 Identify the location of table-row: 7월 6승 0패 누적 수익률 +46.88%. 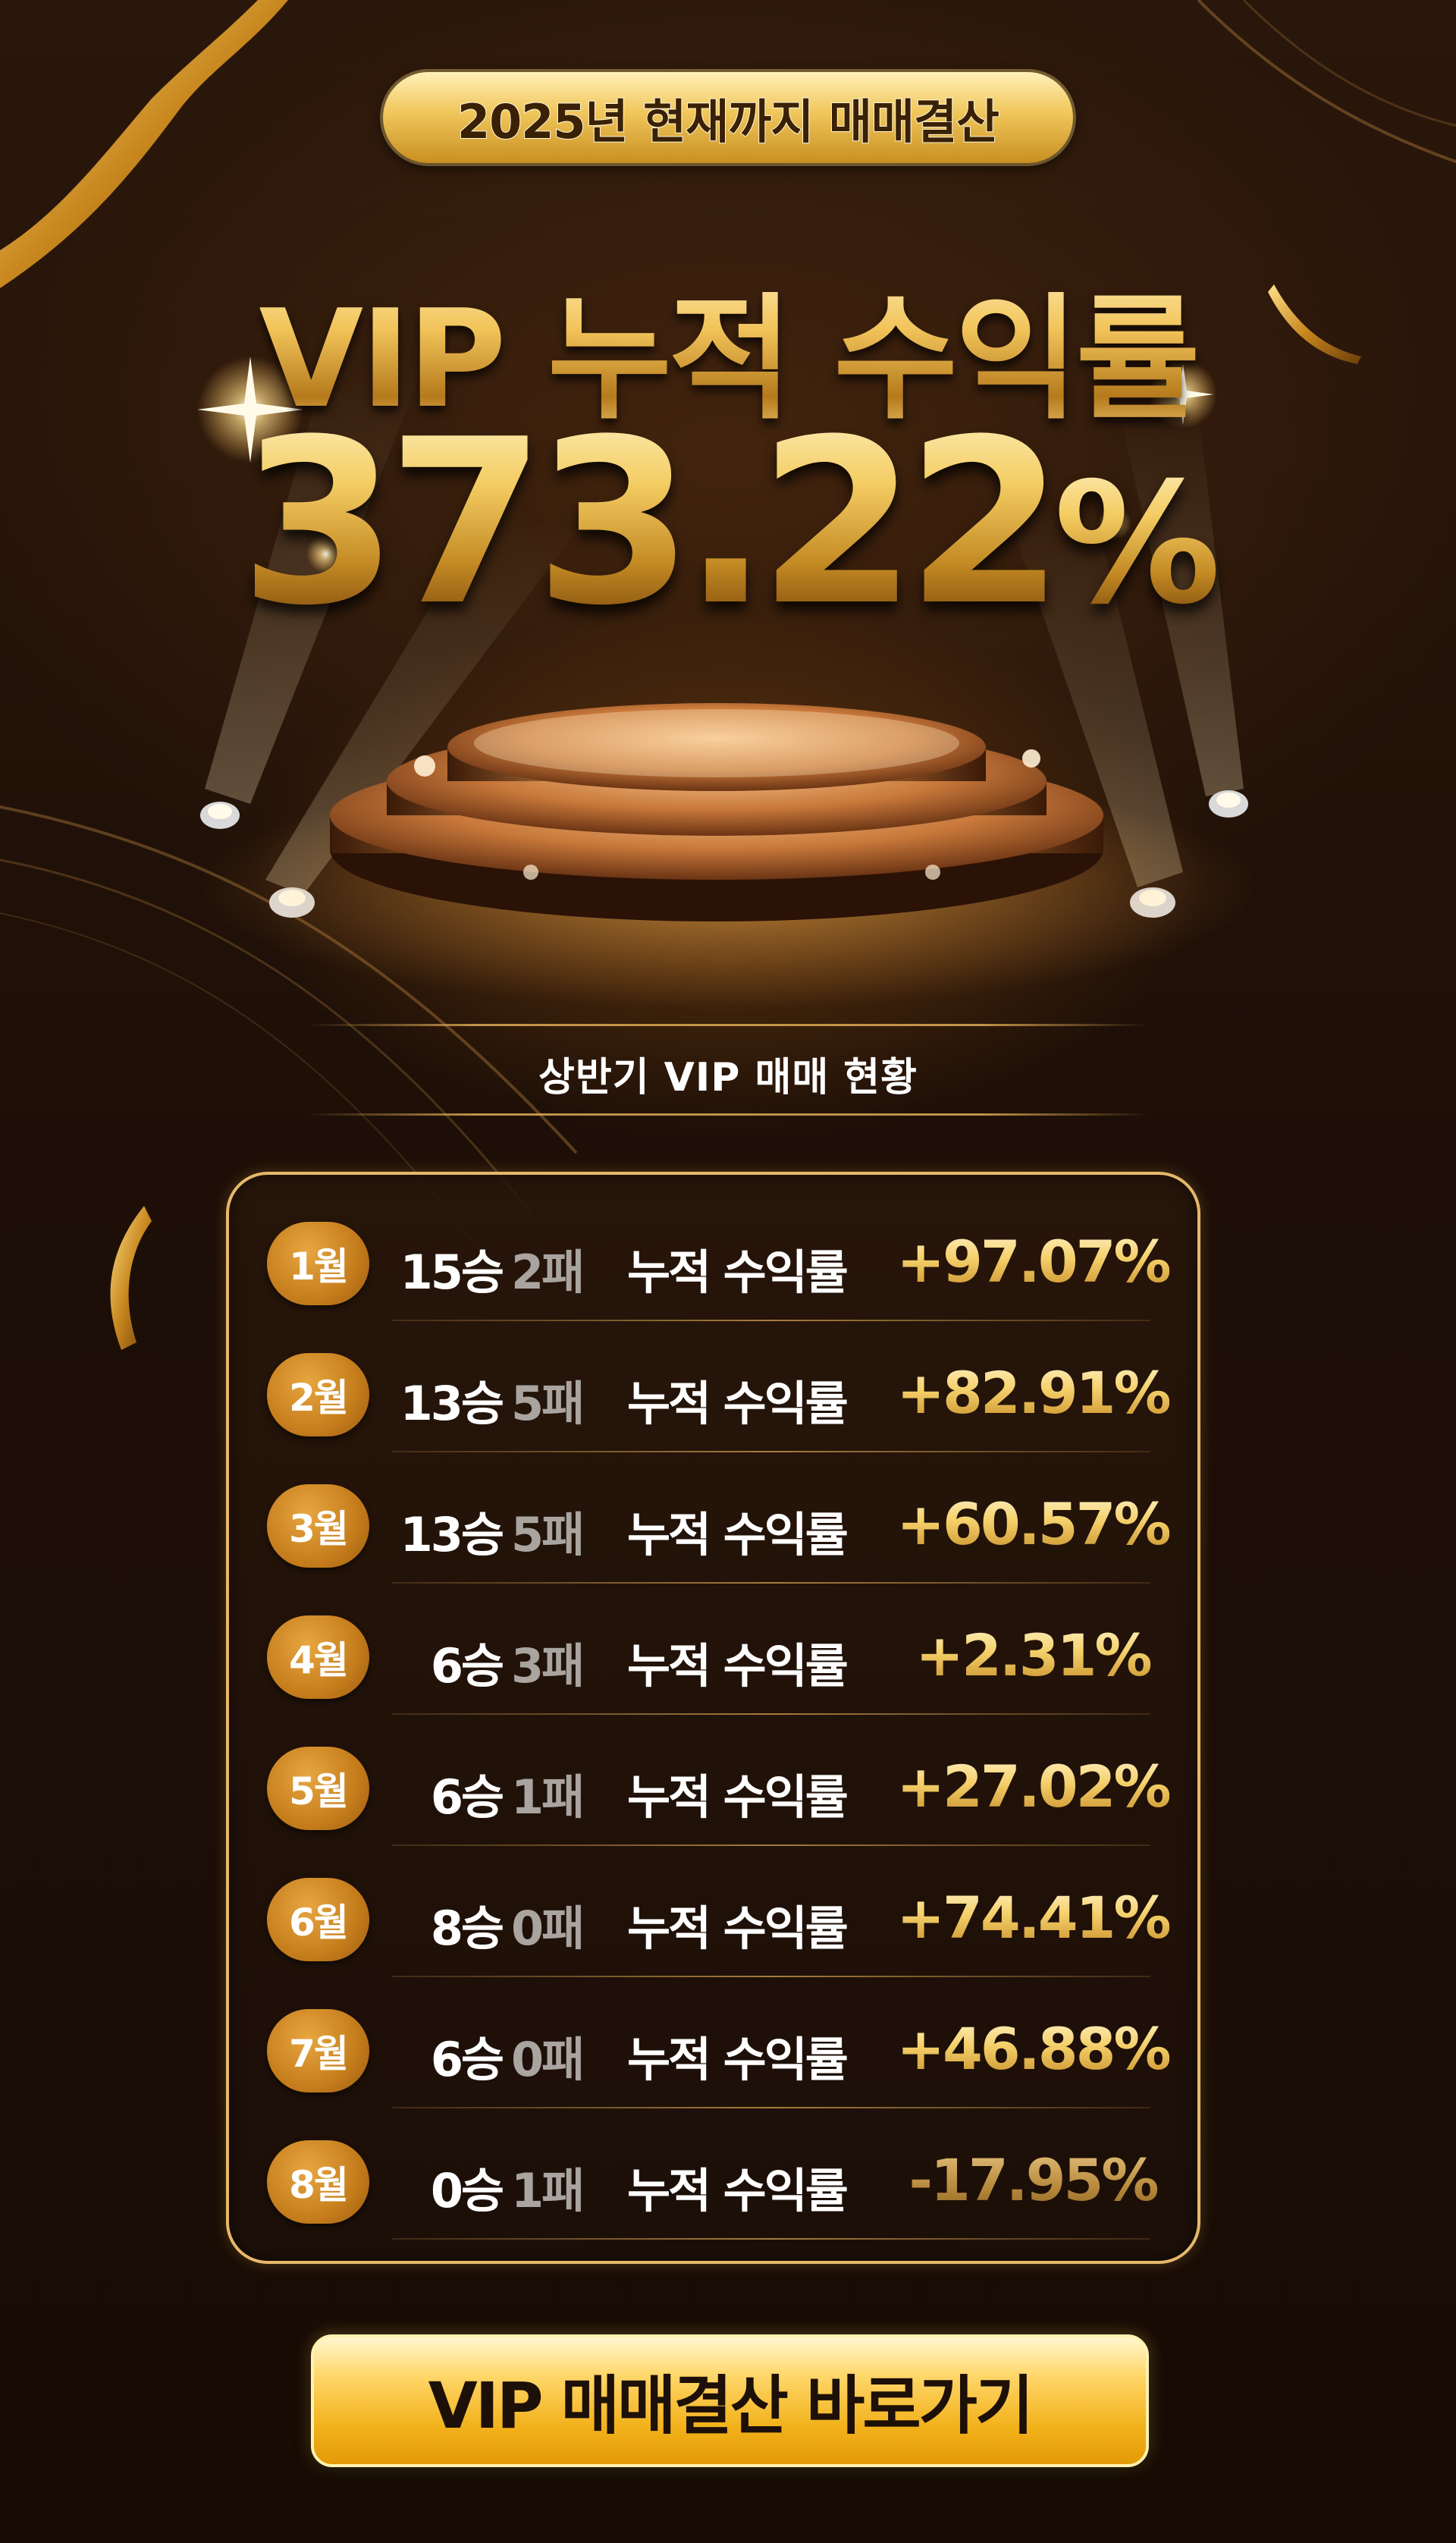
(716, 2042).